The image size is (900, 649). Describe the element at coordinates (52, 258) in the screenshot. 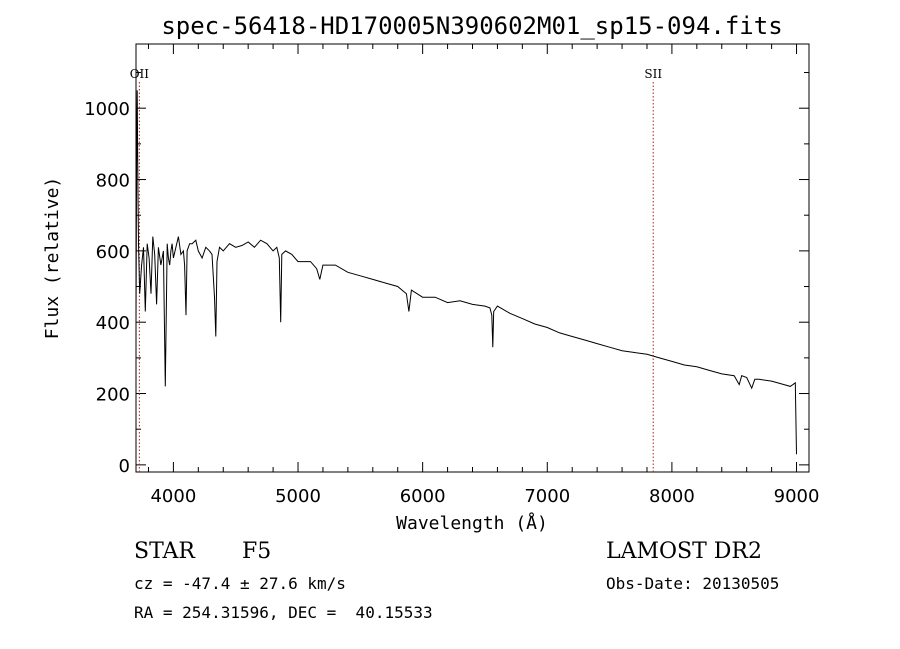

I see `y-axis-label: Flux (relative)` at that location.